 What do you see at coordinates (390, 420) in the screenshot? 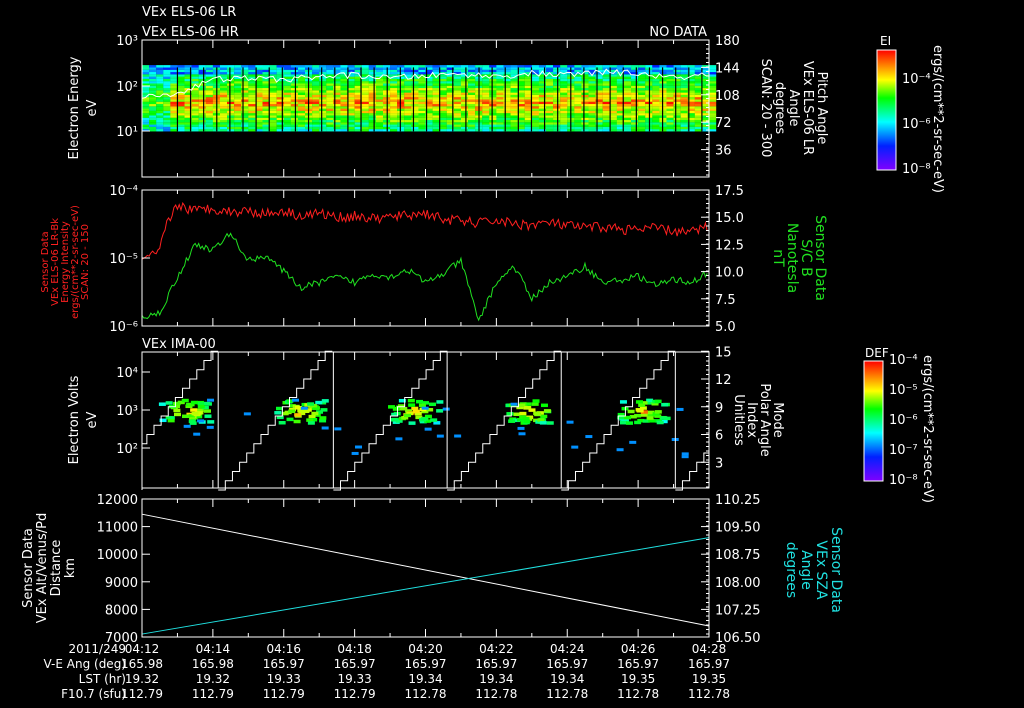
I see `polar-angle-index-line` at bounding box center [390, 420].